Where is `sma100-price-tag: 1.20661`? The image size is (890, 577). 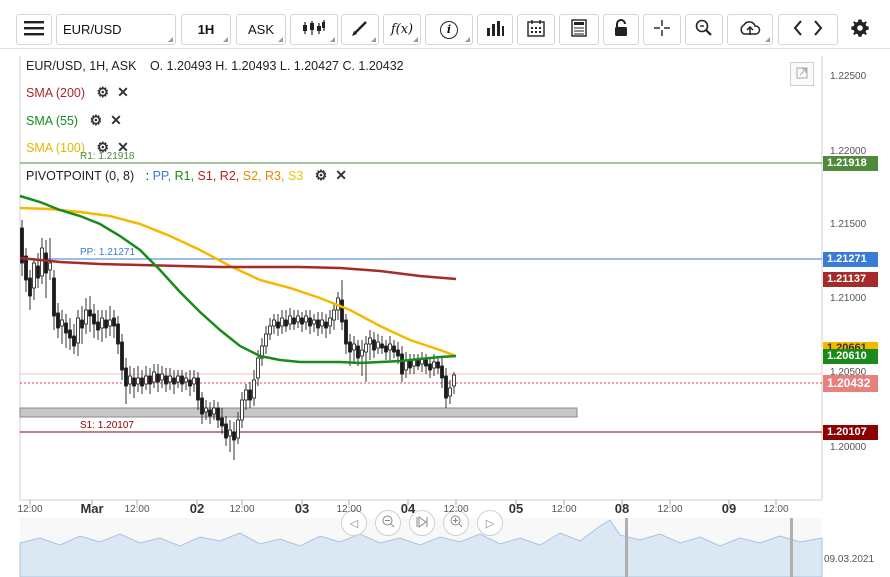 sma100-price-tag: 1.20661 is located at coordinates (850, 346).